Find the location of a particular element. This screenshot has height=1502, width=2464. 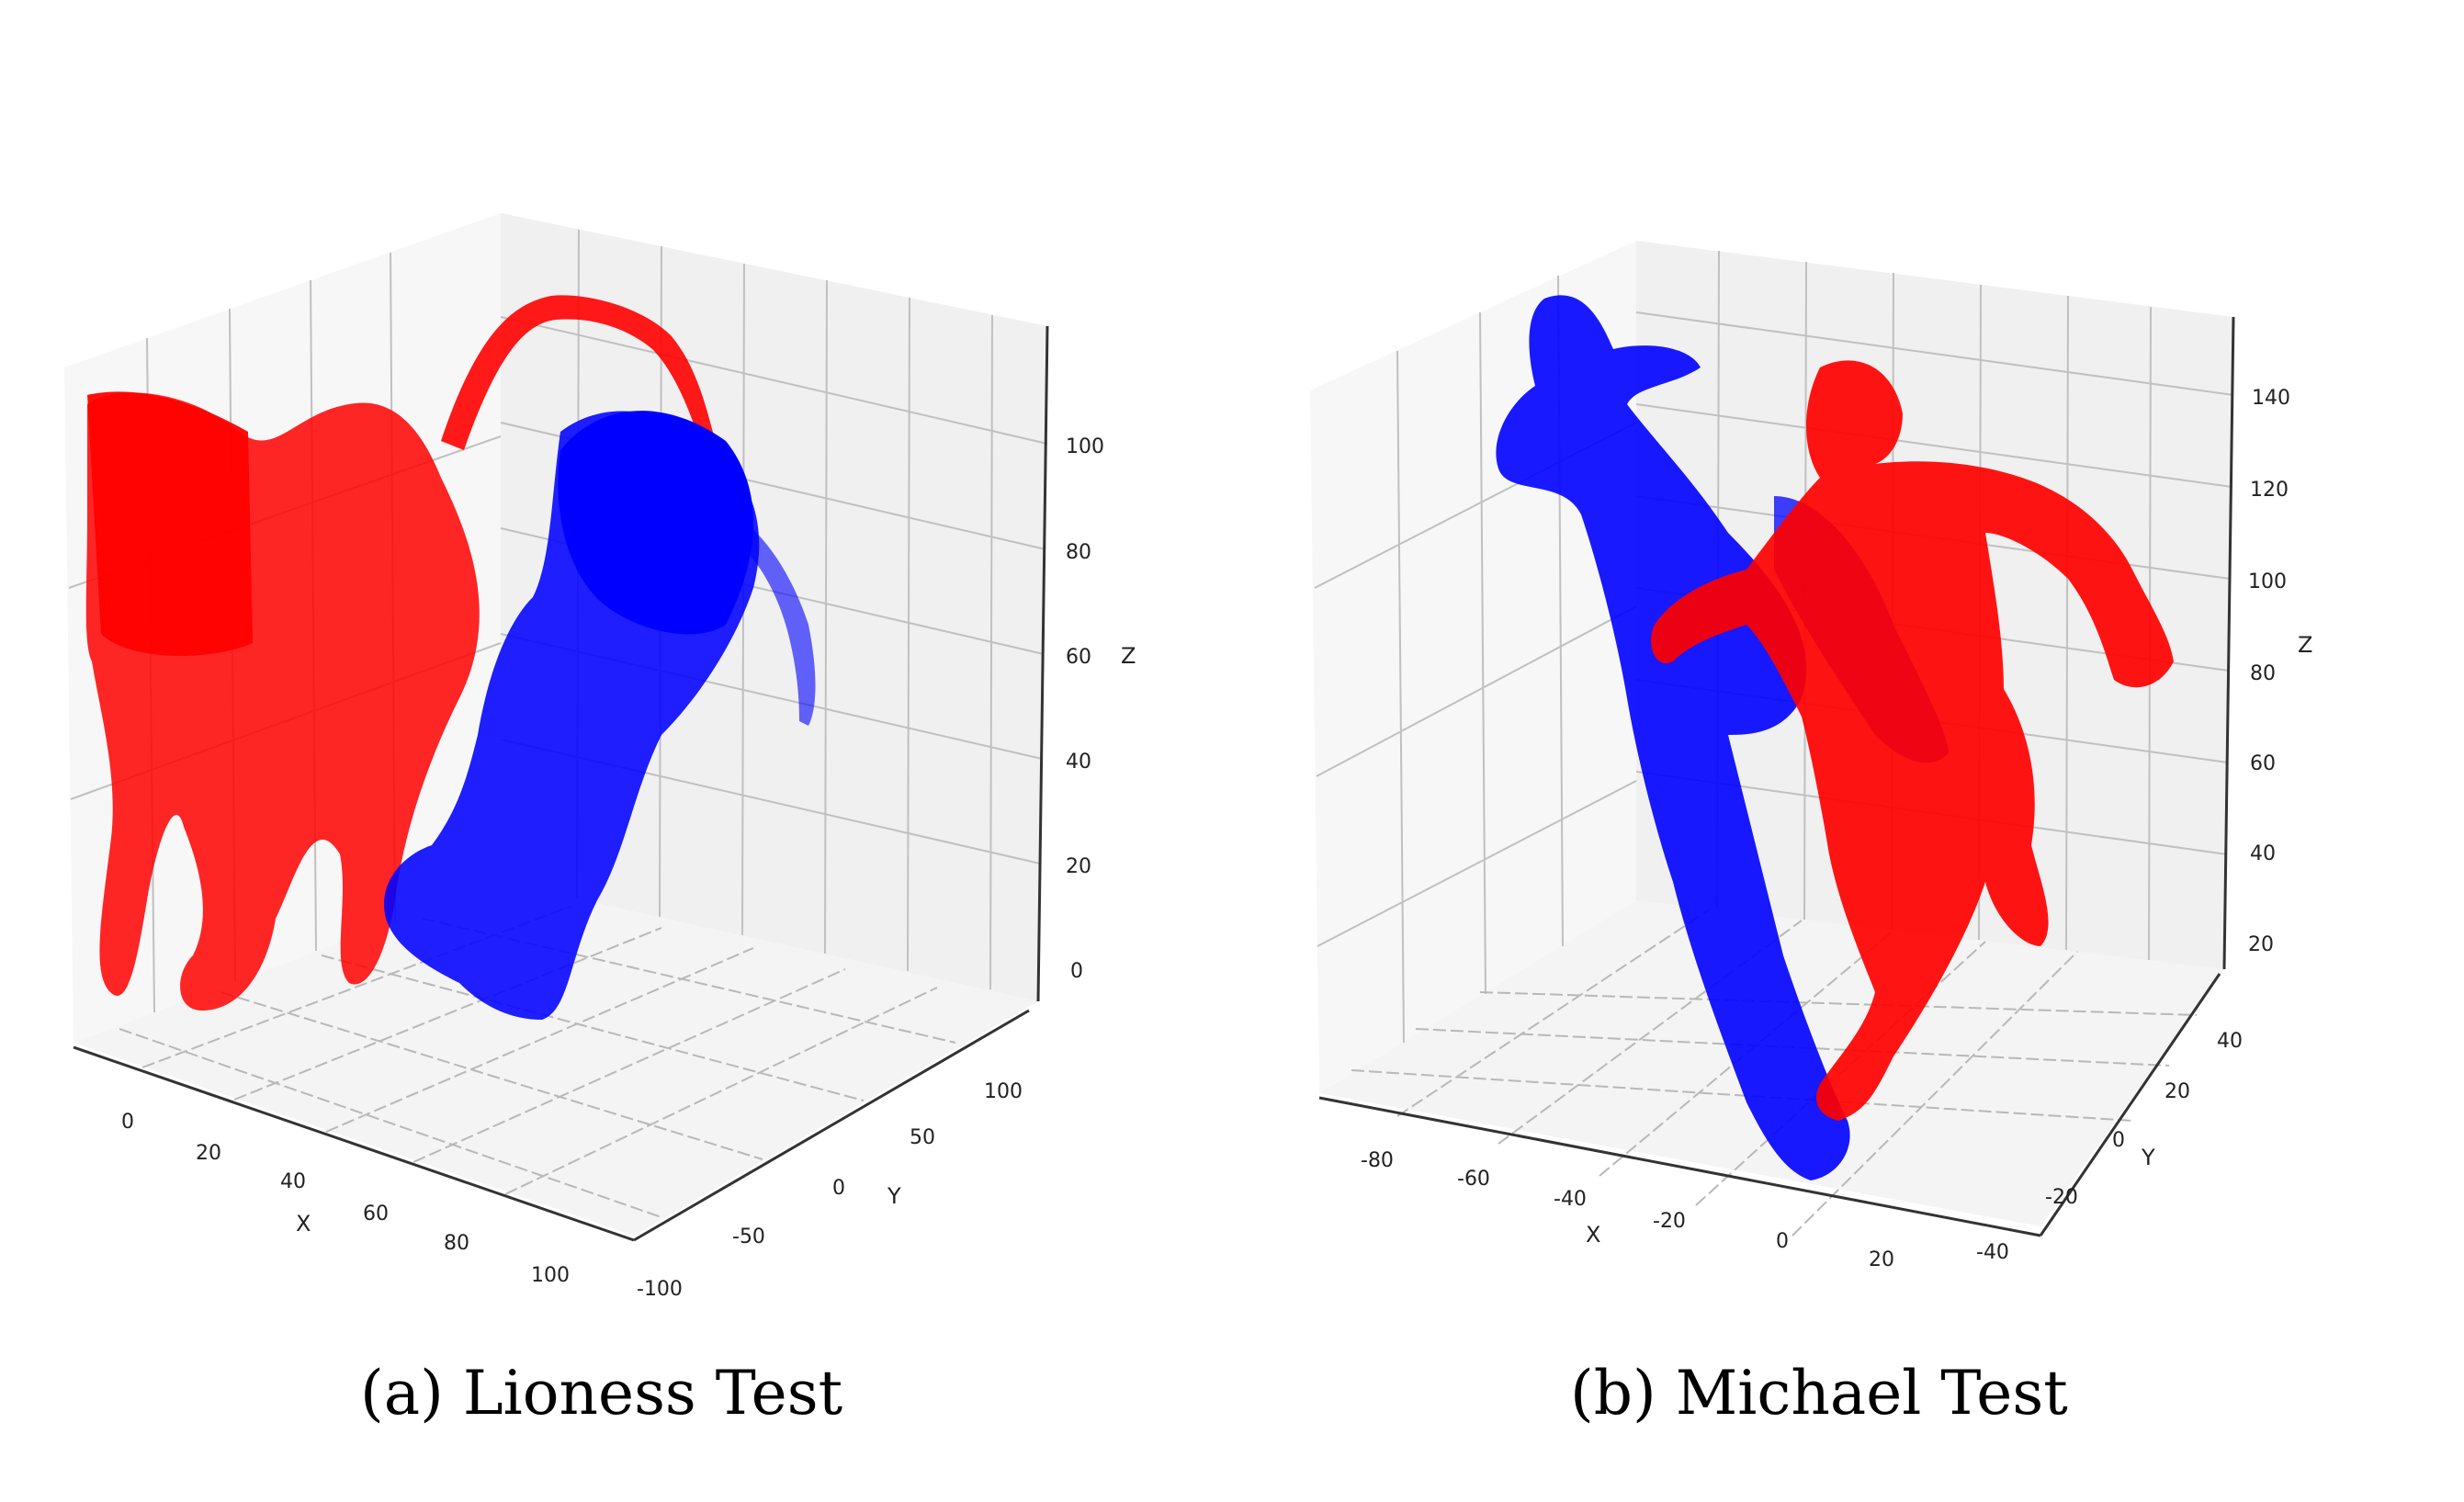

svg-text: -100 is located at coordinates (660, 1289).